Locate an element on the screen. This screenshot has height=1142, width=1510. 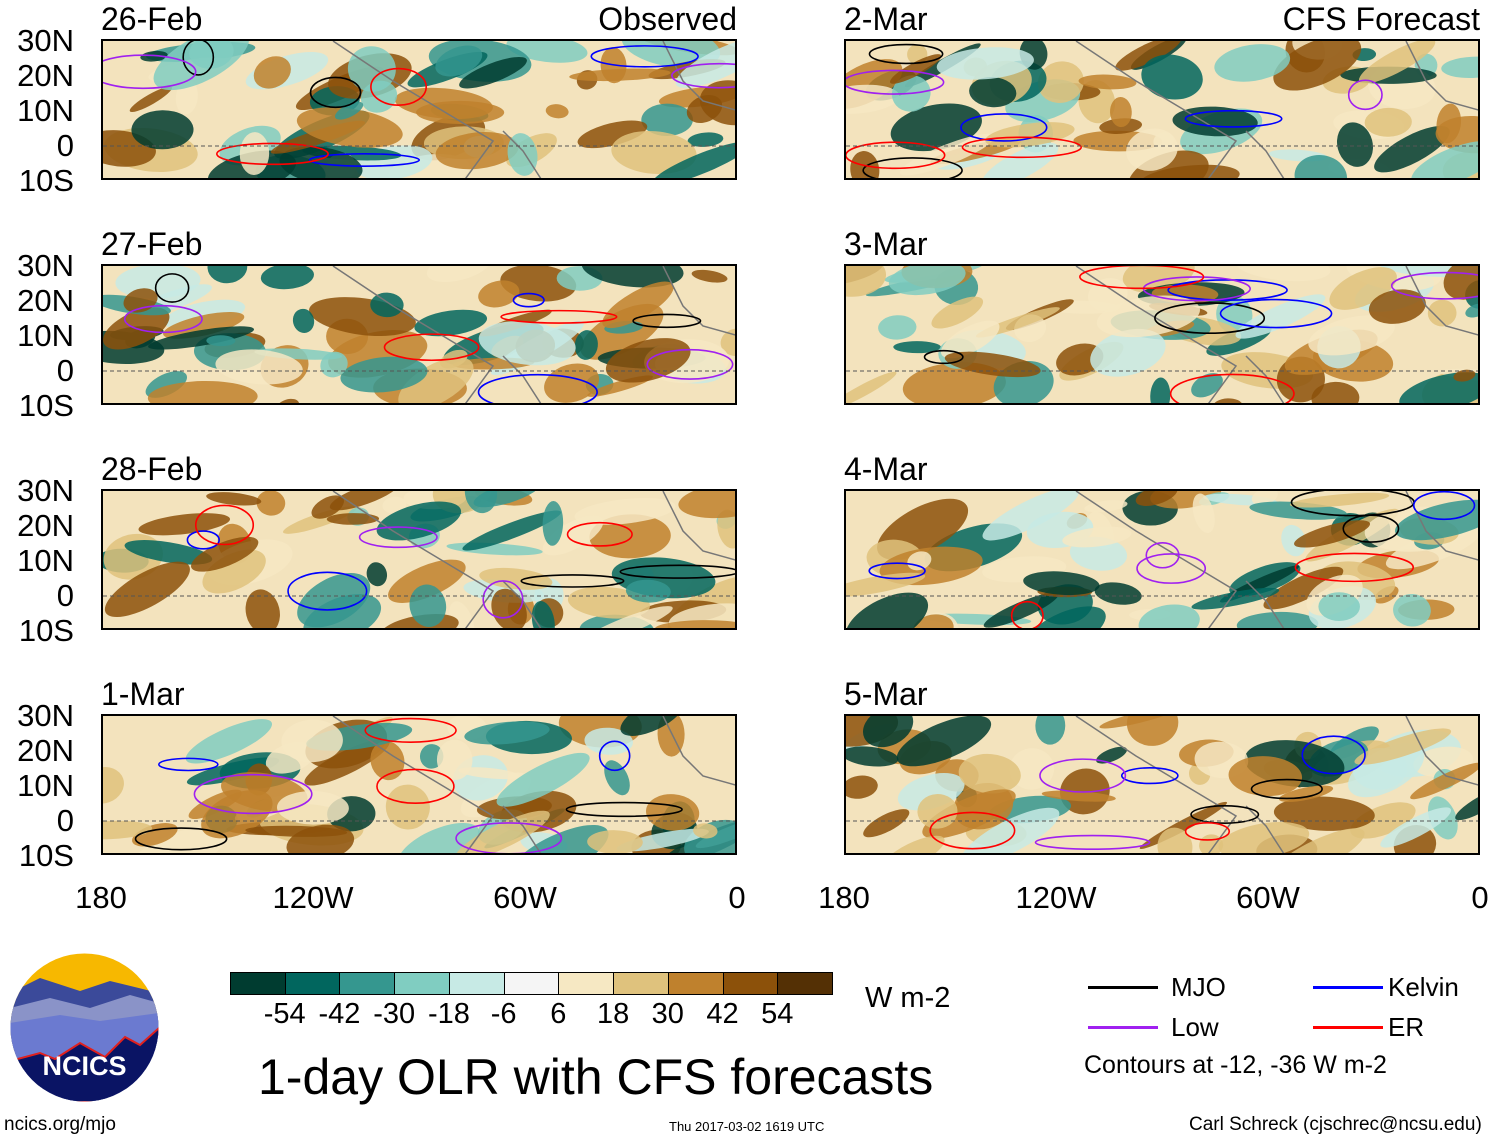
y-tick-label: 20N is located at coordinates (45, 75).